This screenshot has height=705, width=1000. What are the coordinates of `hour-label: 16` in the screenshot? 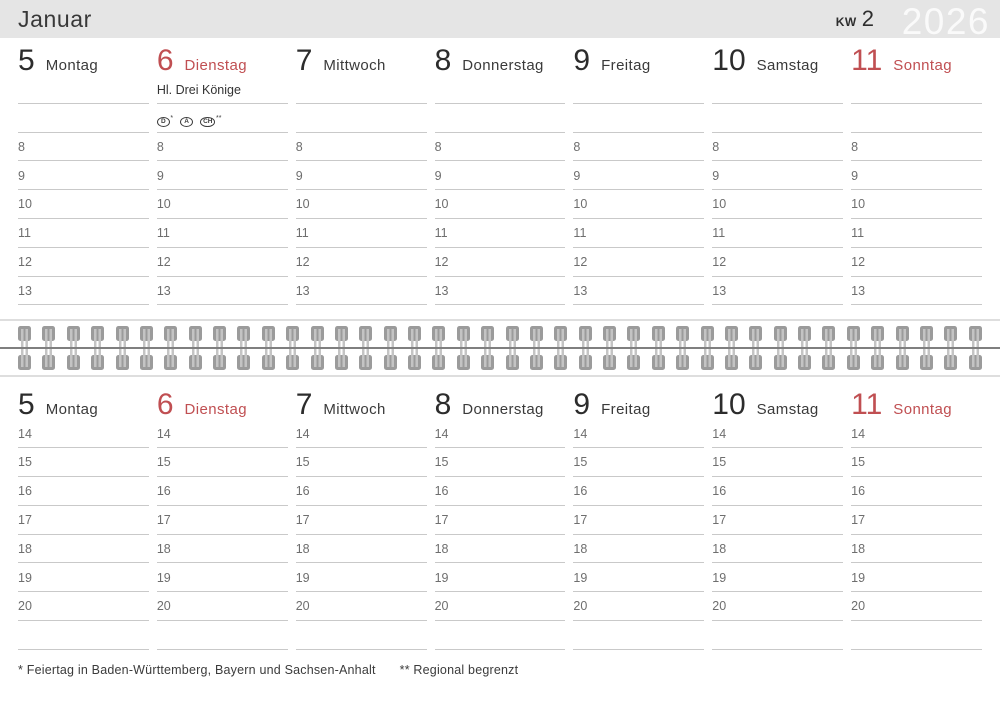 It's located at (163, 491).